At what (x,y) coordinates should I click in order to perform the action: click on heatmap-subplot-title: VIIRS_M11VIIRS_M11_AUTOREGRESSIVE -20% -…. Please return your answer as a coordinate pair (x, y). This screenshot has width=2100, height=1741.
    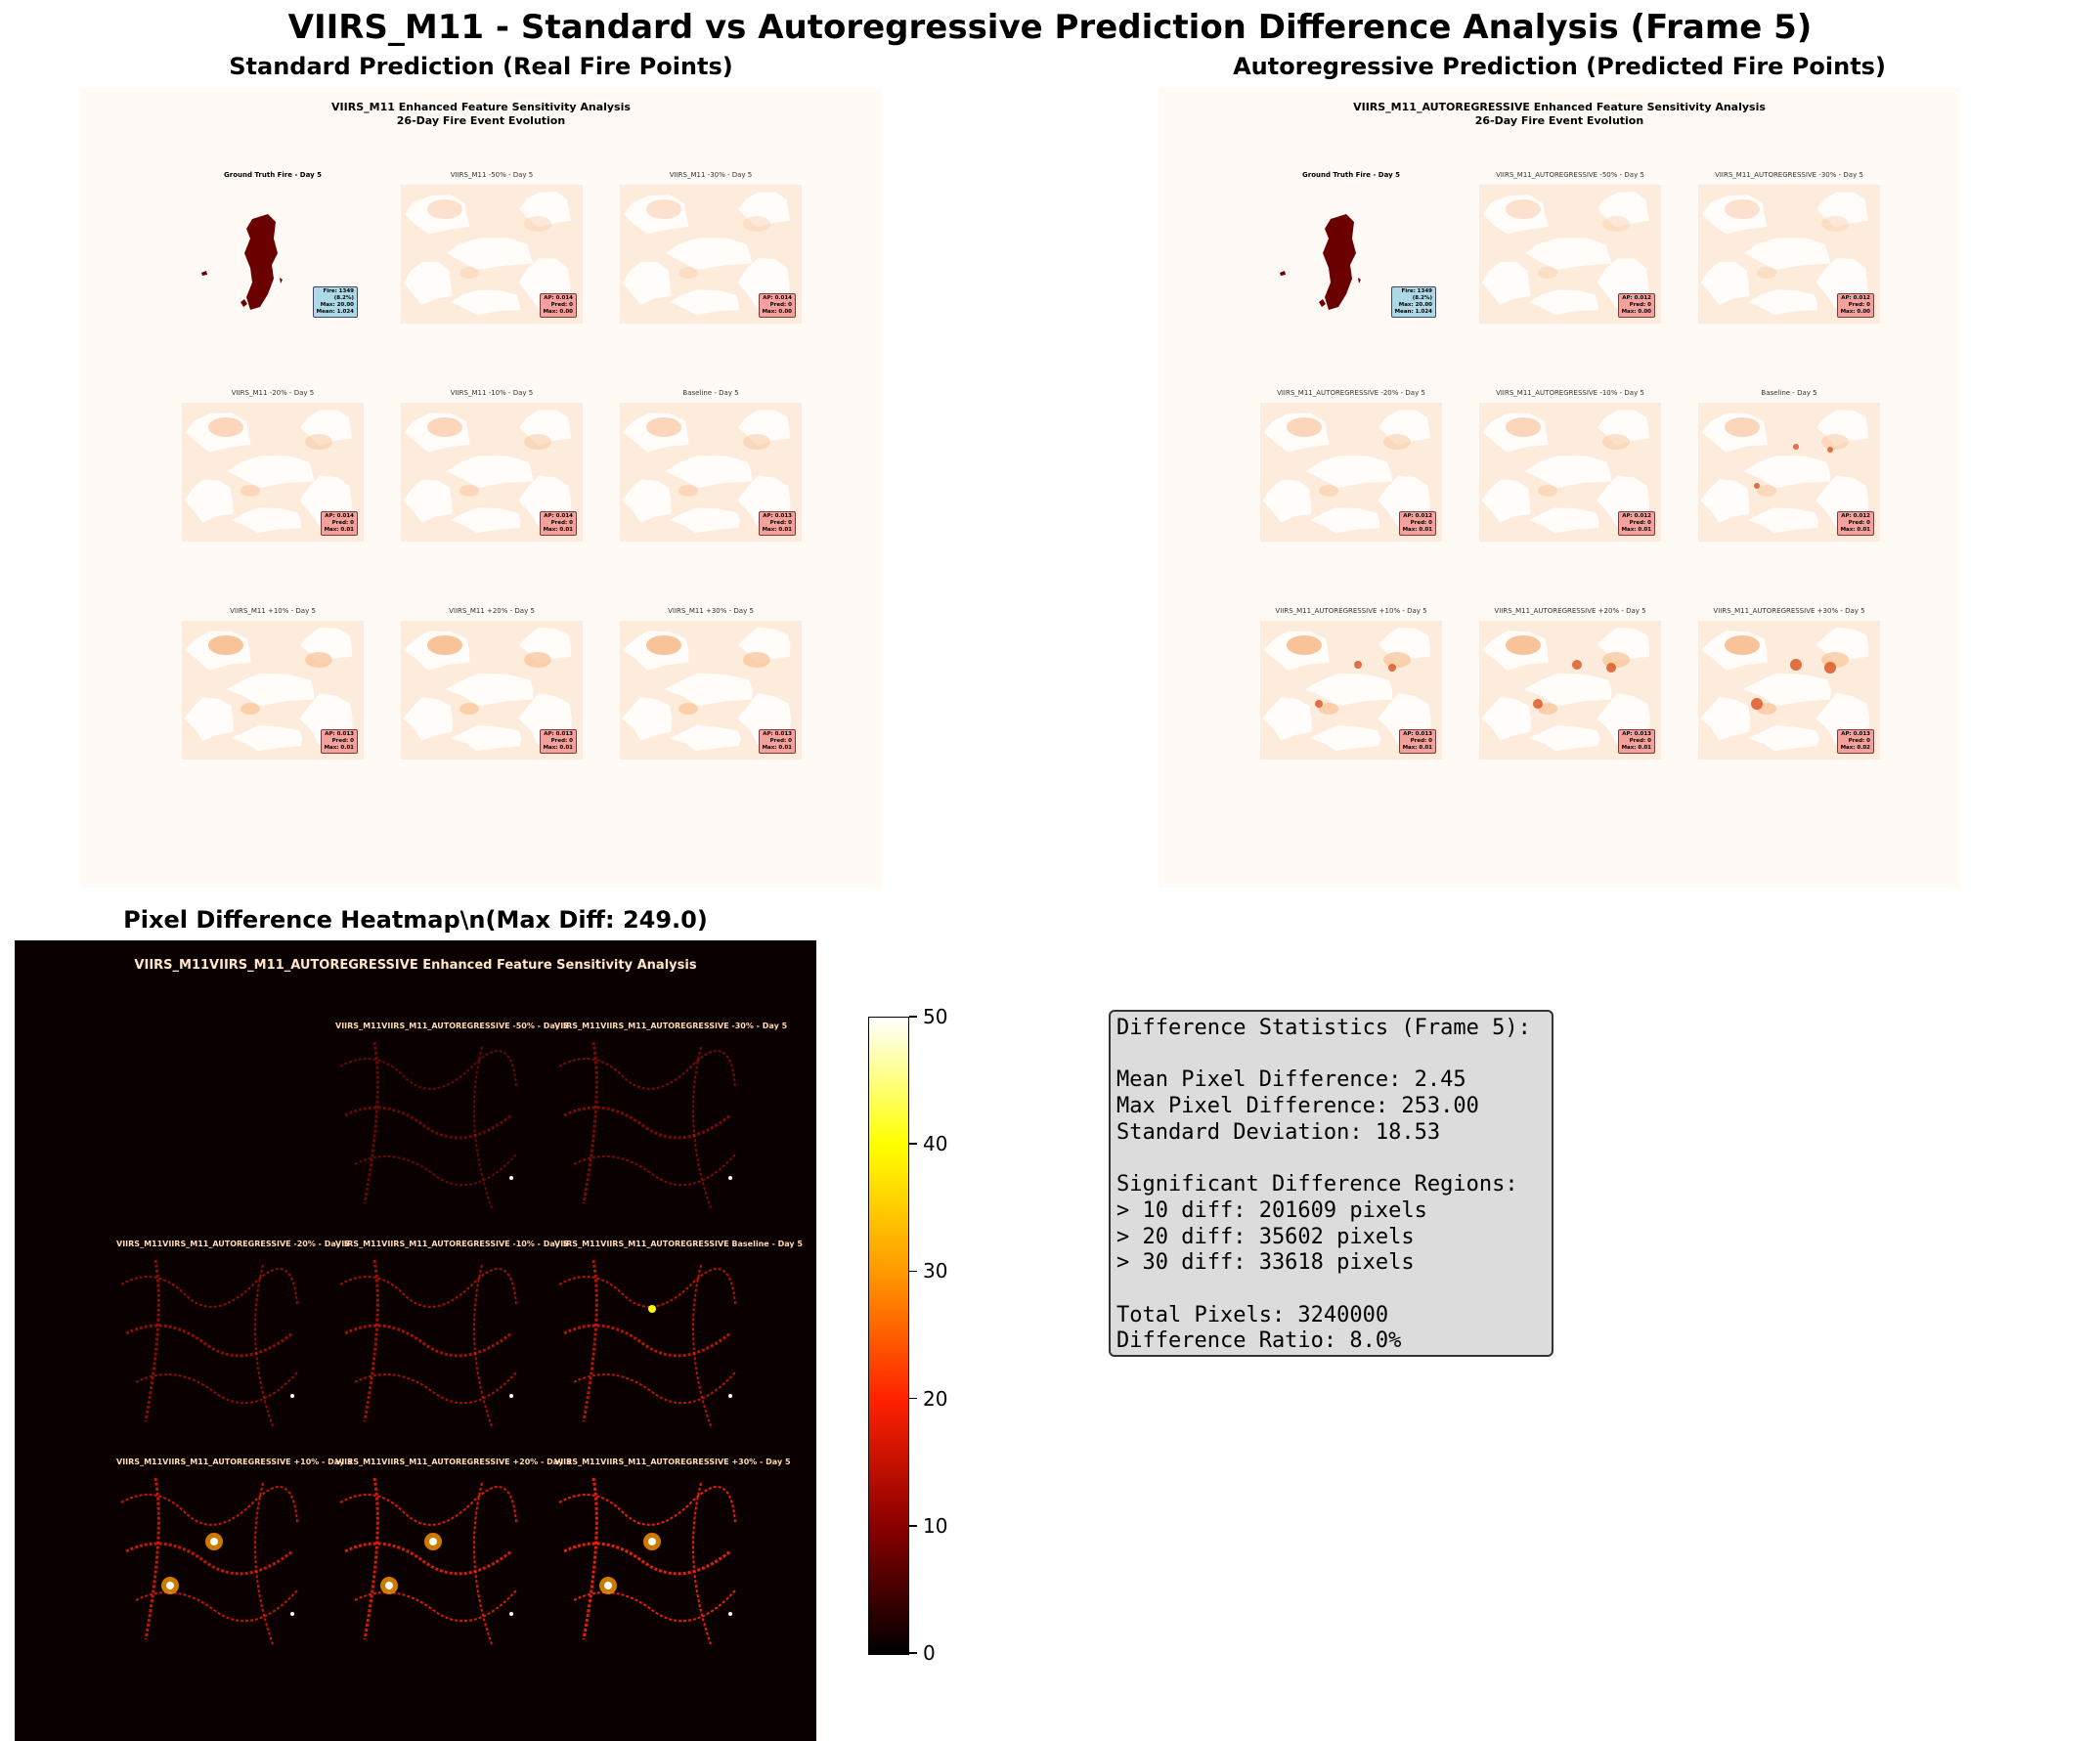
    Looking at the image, I should click on (233, 1244).